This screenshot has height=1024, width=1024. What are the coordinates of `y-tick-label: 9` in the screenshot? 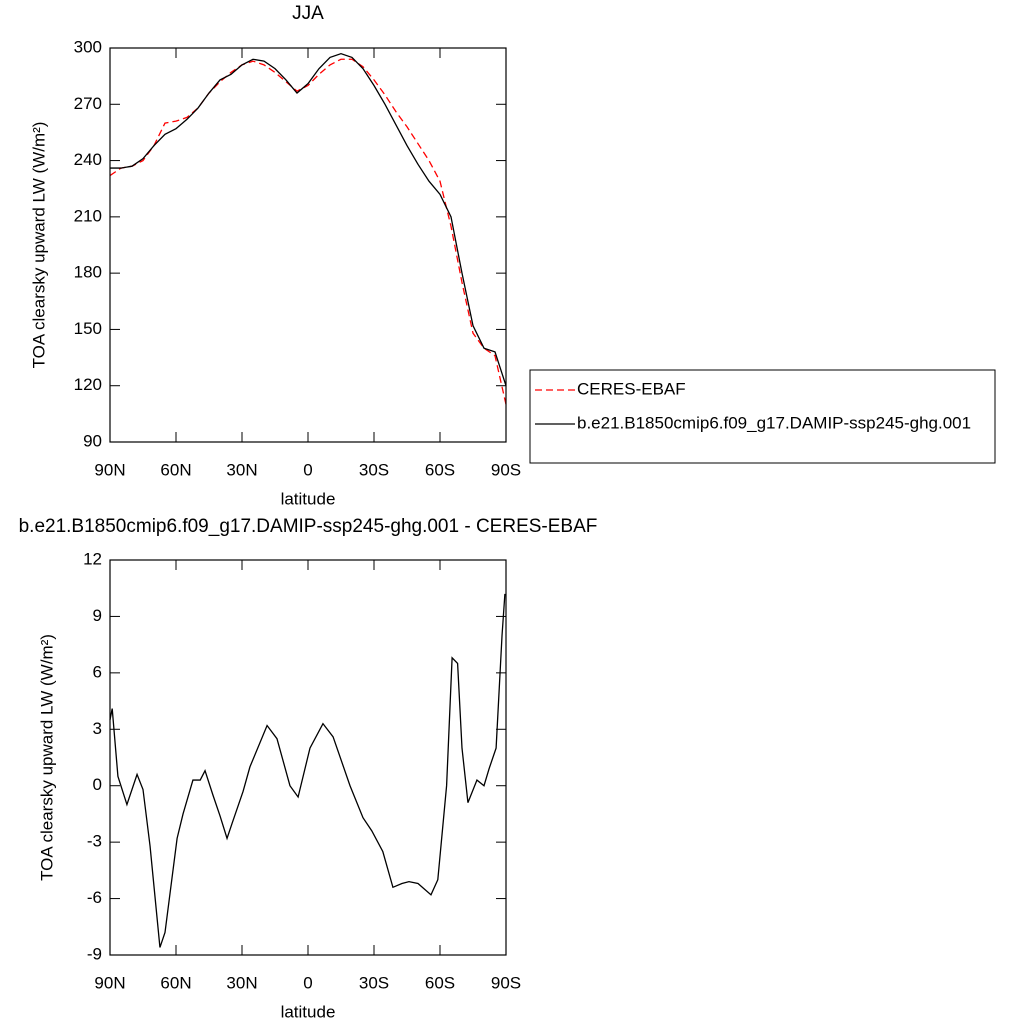 It's located at (97, 615).